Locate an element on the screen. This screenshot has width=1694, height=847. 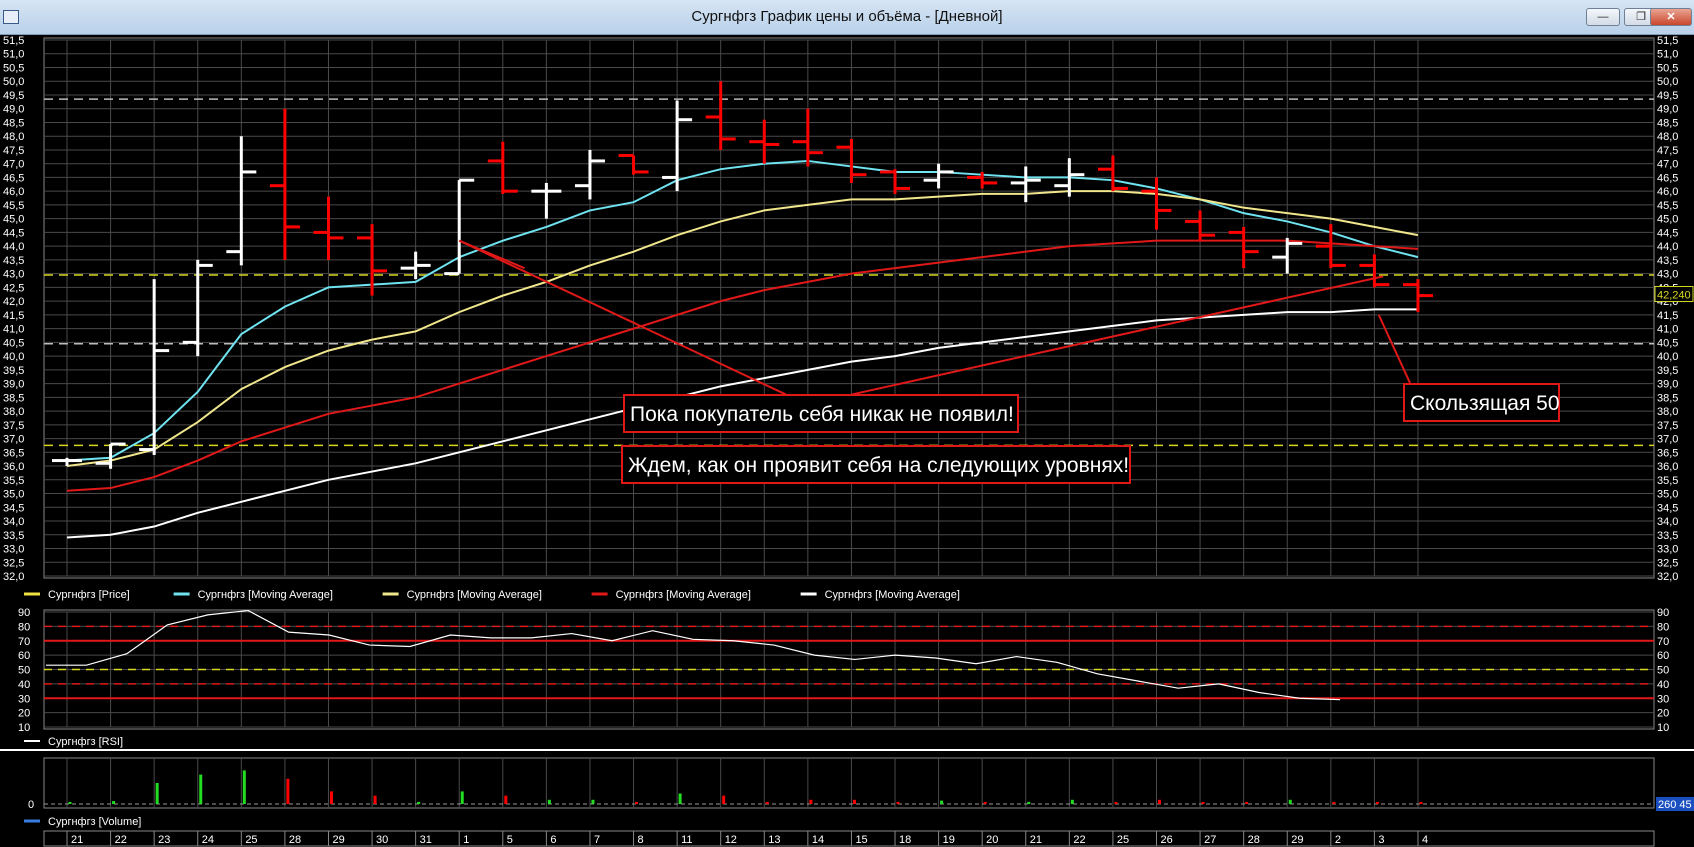
date-tick-label: 4 is located at coordinates (1425, 840).